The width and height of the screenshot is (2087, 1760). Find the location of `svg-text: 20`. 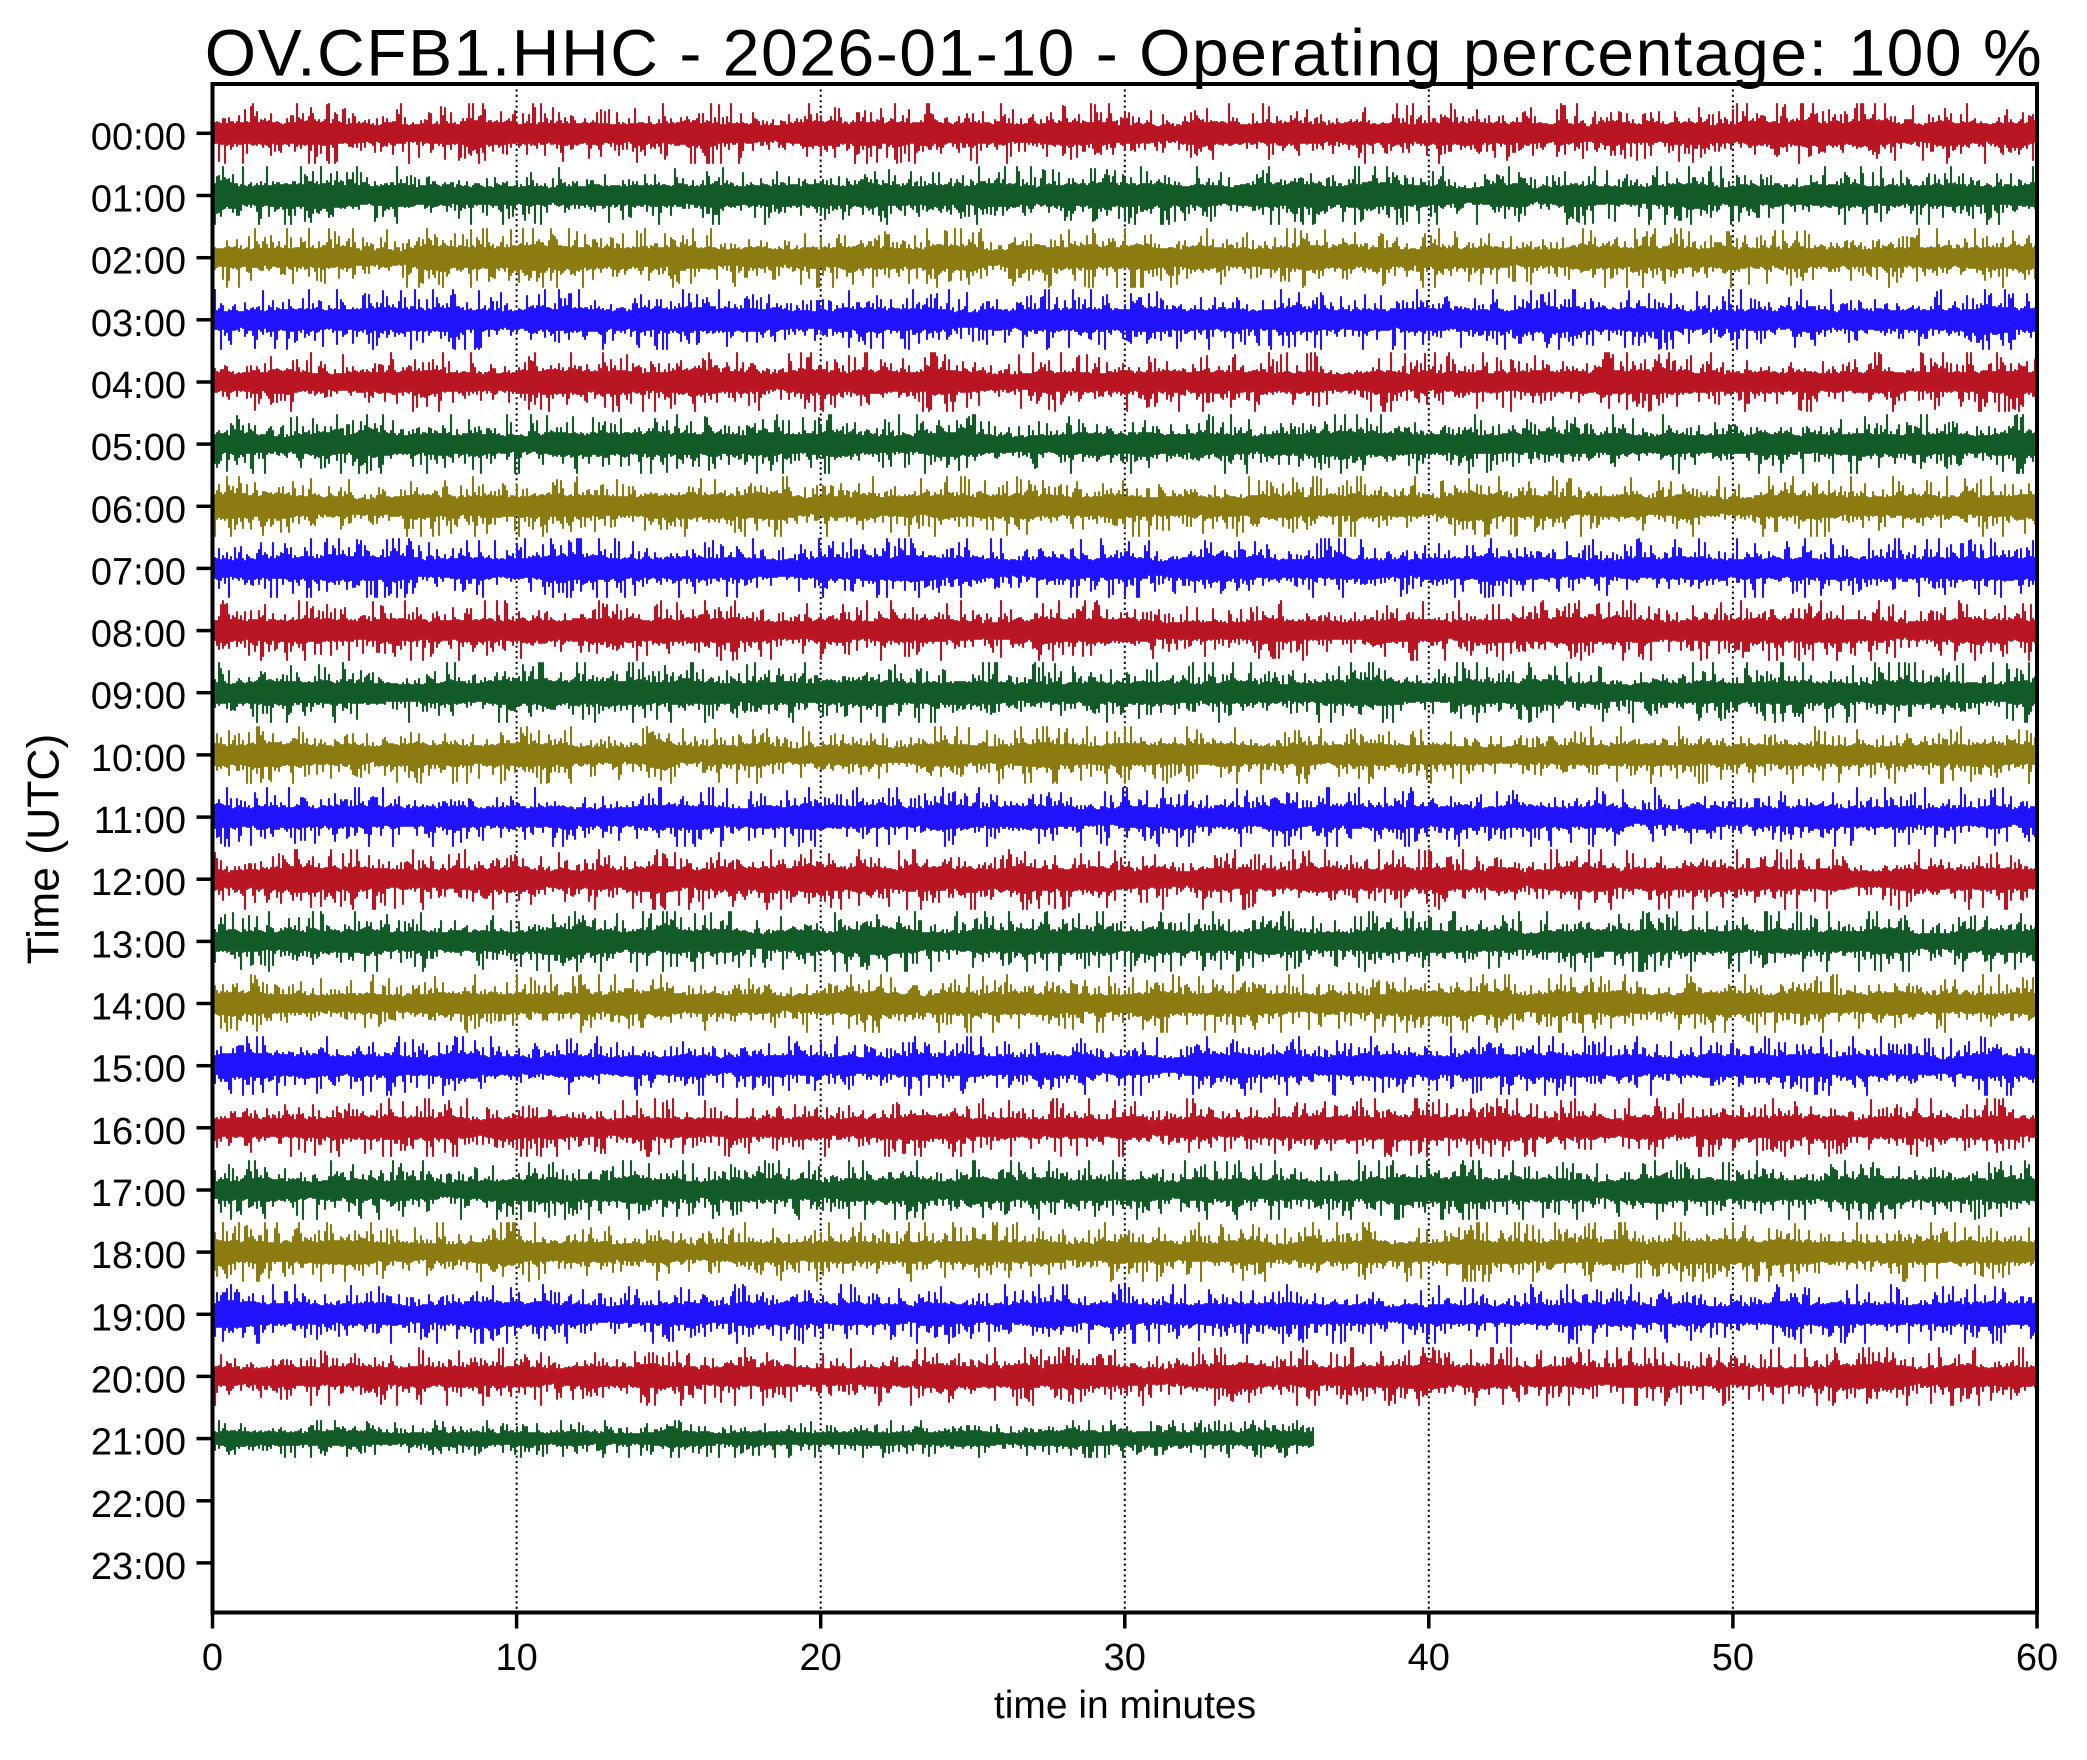

svg-text: 20 is located at coordinates (821, 1658).